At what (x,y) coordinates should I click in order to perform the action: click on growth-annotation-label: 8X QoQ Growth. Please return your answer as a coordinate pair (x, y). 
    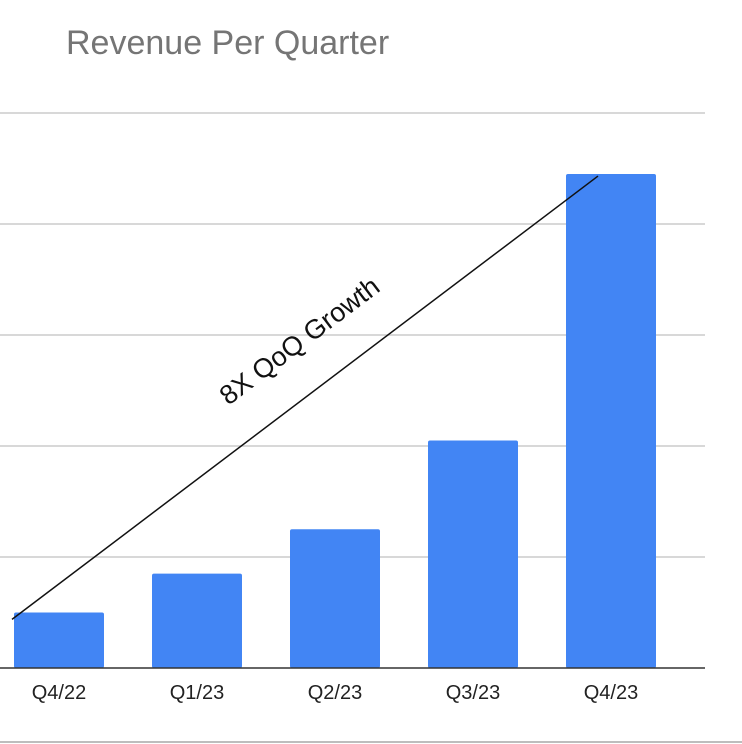
    Looking at the image, I should click on (299, 341).